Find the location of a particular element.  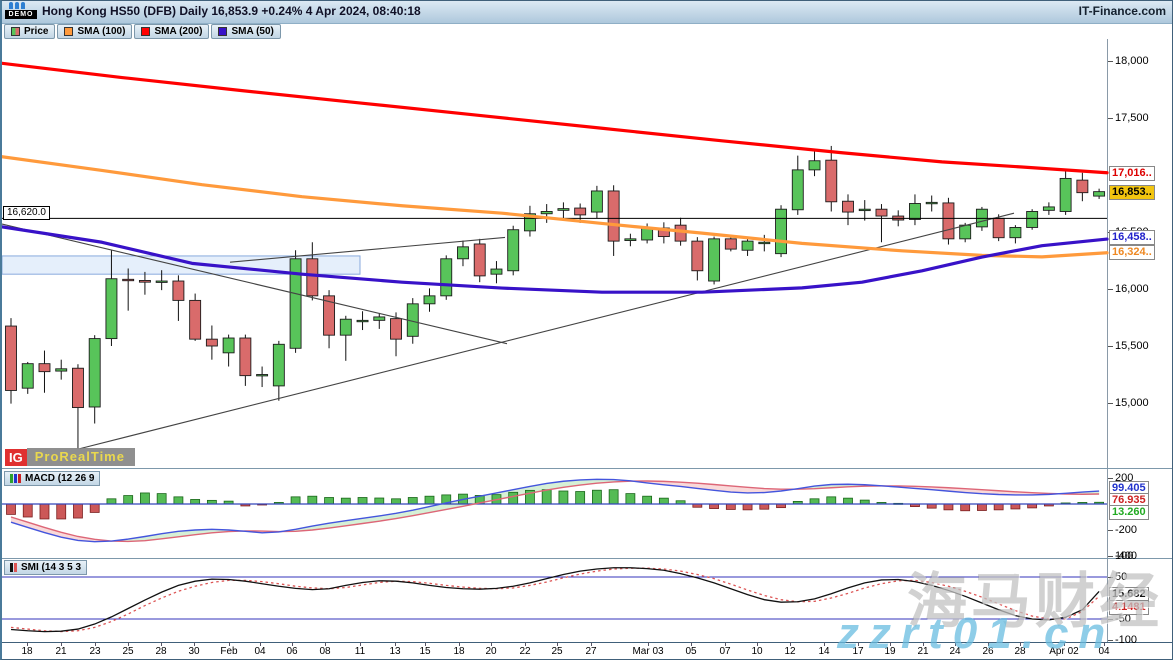

macd-axis-tick is located at coordinates (1110, 530).